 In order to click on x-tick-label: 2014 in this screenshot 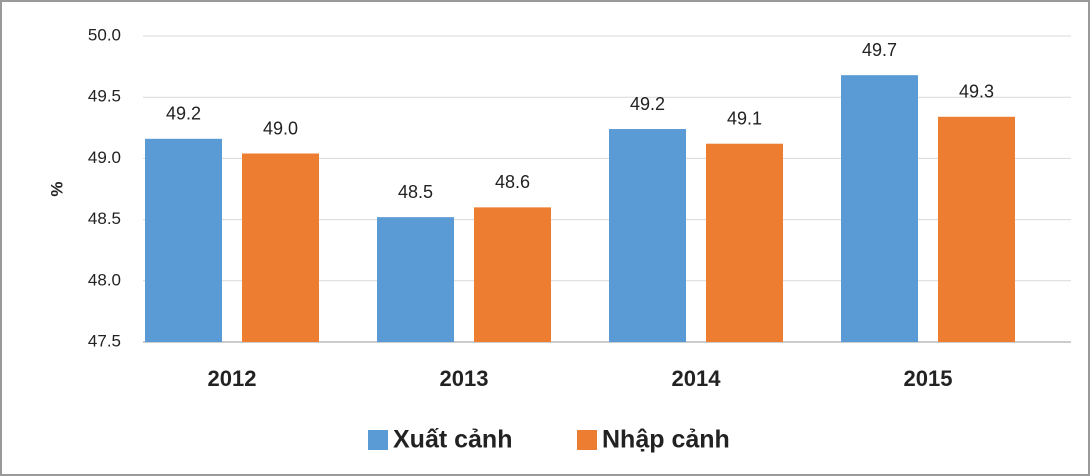, I will do `click(697, 378)`.